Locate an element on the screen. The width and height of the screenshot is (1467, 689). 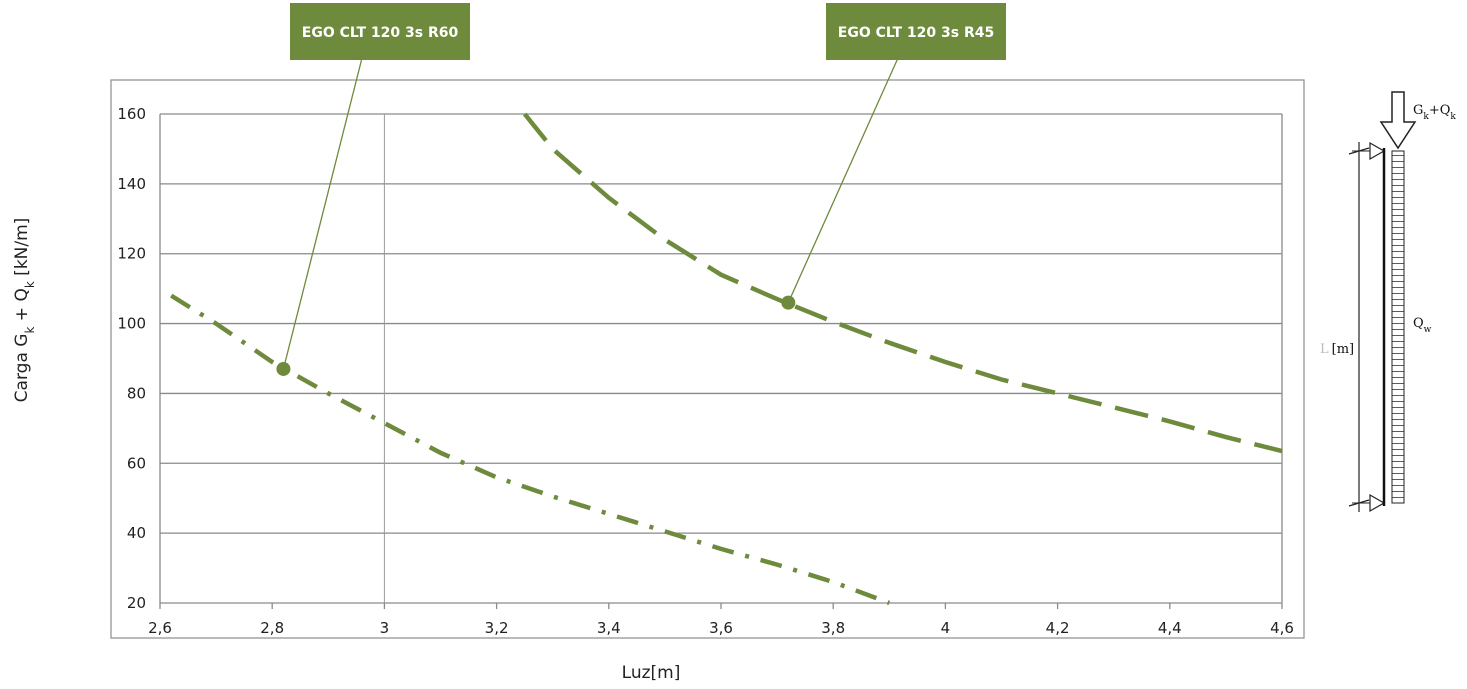
y-tick-label: 60 is located at coordinates (136, 463).